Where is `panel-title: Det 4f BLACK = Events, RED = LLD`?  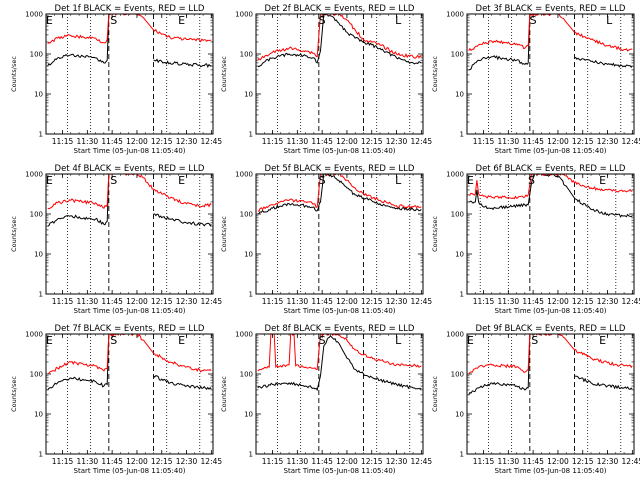
panel-title: Det 4f BLACK = Events, RED = LLD is located at coordinates (130, 169).